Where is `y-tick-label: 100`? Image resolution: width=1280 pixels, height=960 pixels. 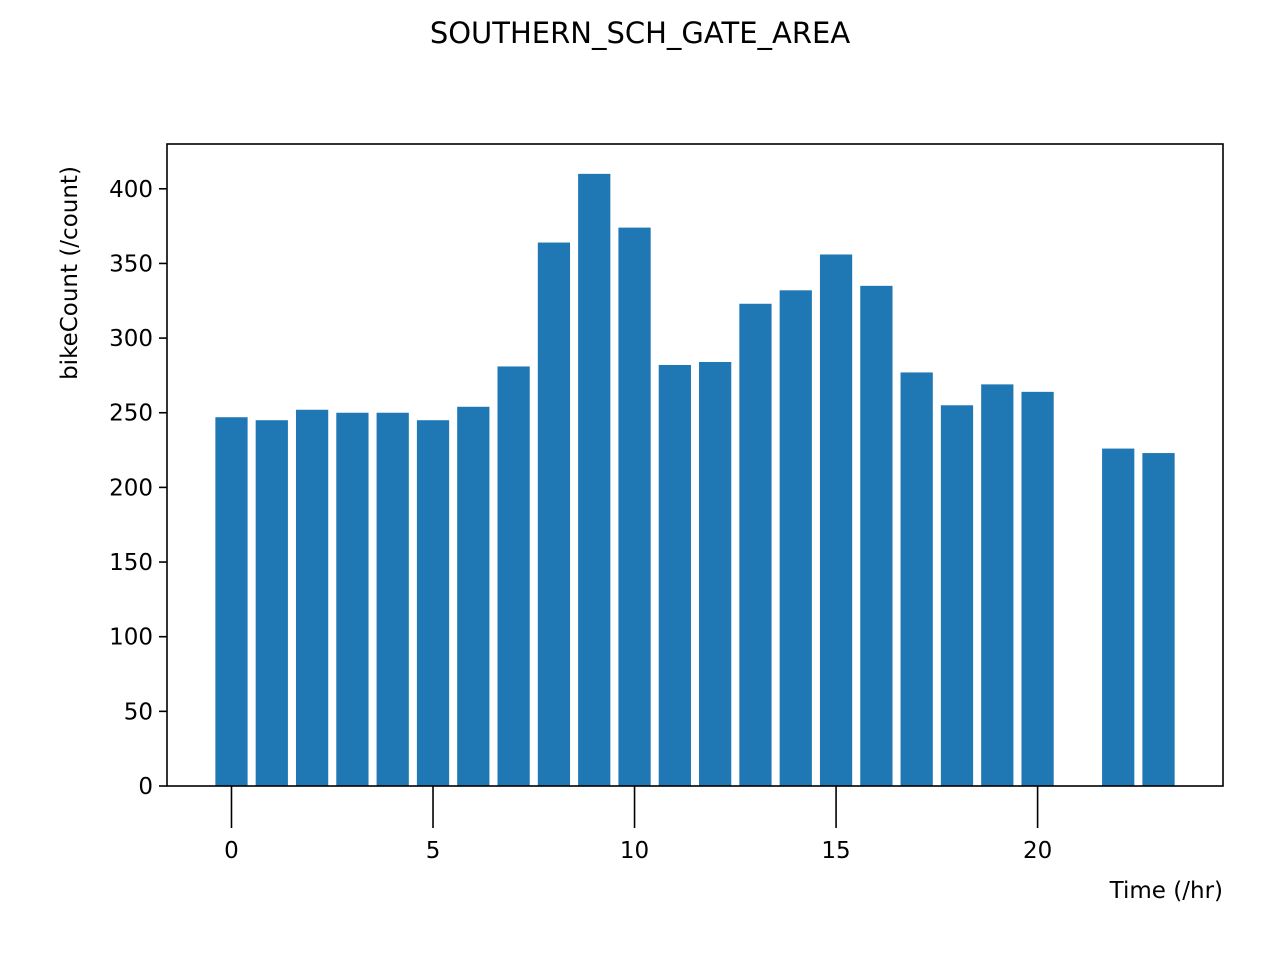 y-tick-label: 100 is located at coordinates (131, 638).